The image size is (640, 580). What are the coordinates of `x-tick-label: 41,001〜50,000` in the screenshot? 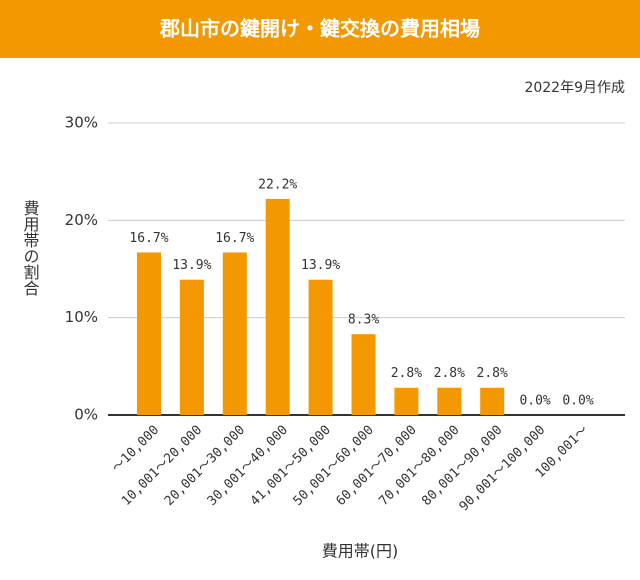 It's located at (291, 466).